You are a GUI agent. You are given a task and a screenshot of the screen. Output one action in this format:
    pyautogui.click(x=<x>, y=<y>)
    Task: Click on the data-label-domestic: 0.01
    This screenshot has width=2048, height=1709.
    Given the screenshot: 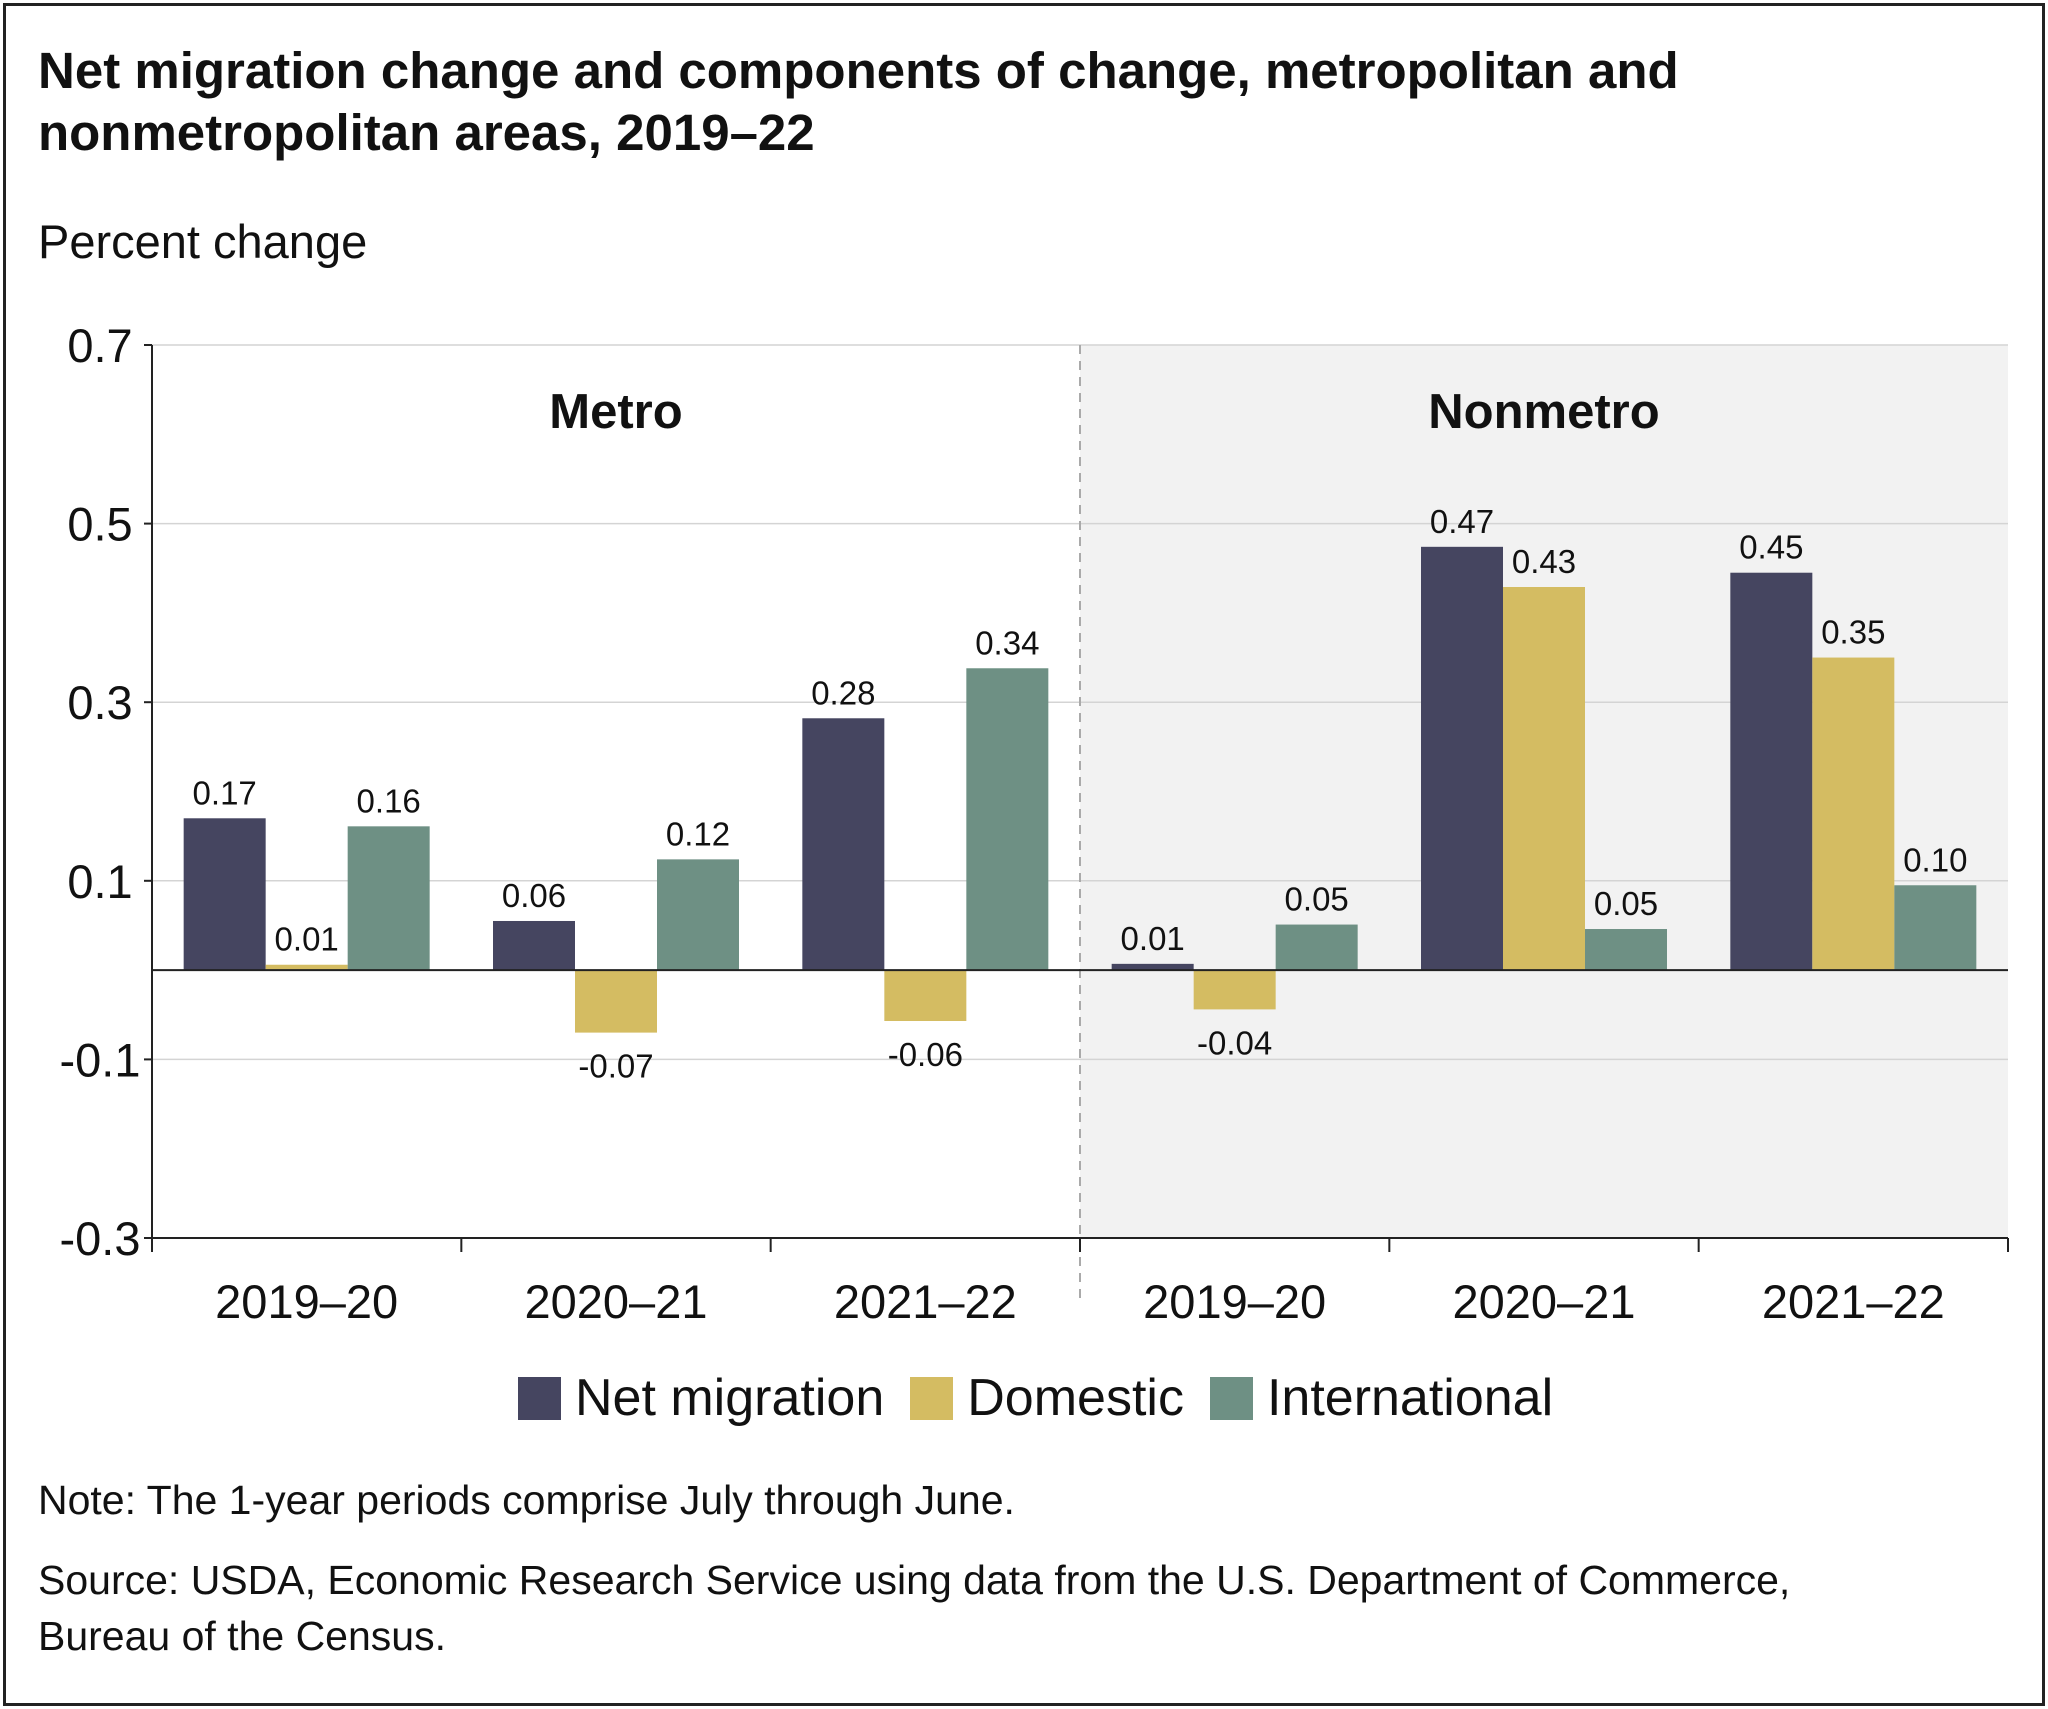 What is the action you would take?
    pyautogui.click(x=307, y=939)
    